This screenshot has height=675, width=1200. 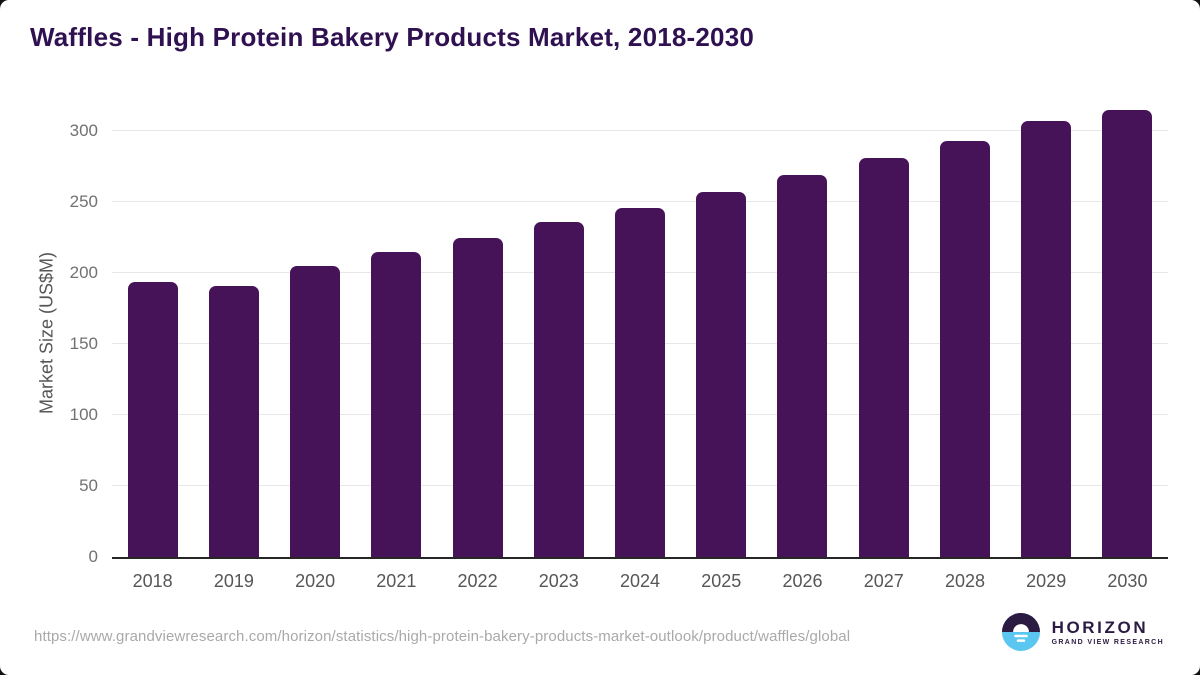 I want to click on logo-text: HORIZON GRAND VIEW RESEARCH, so click(x=1107, y=631).